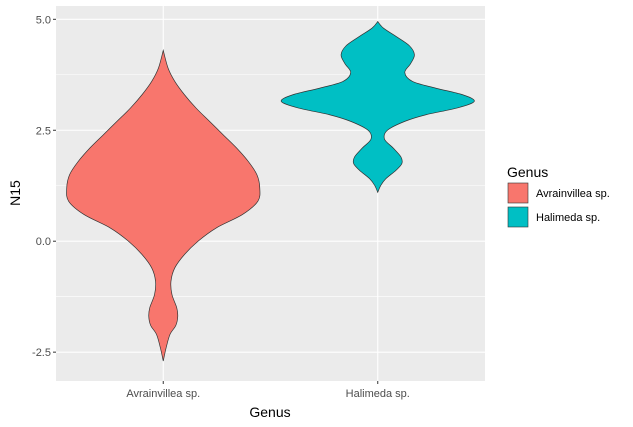  I want to click on x-tick-label: Halimeda sp., so click(378, 394).